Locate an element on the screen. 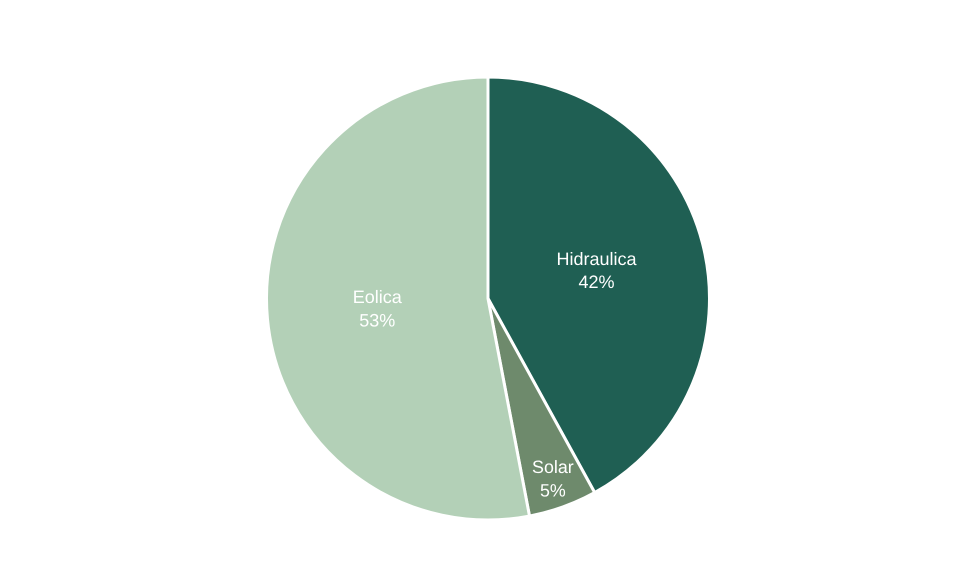  slice-label: Eolica is located at coordinates (377, 297).